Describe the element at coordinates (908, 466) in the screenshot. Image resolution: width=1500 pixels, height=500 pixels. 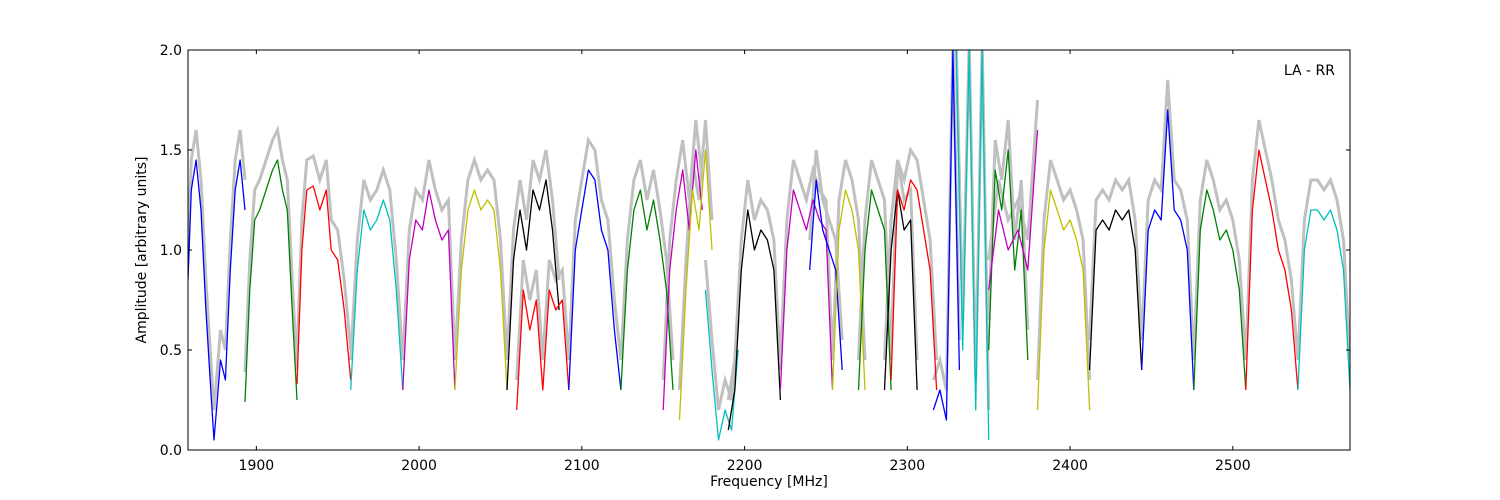
I see `x-tick-label: 2300` at that location.